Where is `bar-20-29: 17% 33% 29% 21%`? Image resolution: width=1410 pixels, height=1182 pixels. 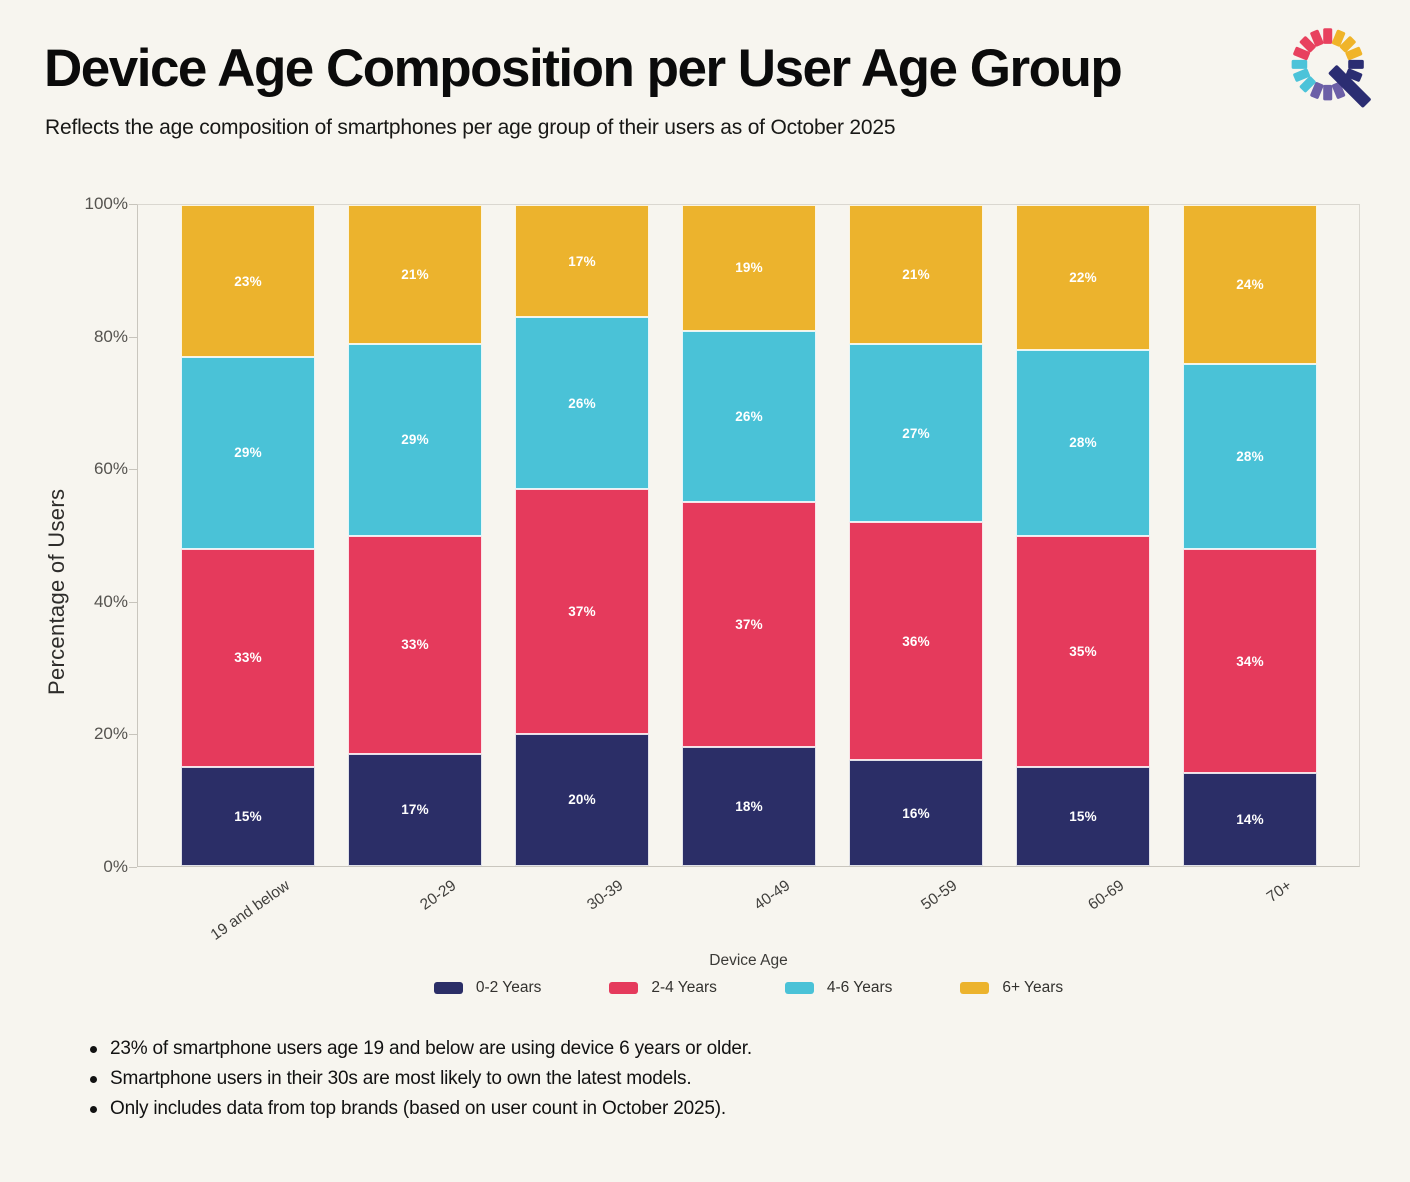
bar-20-29: 17% 33% 29% 21% is located at coordinates (415, 535).